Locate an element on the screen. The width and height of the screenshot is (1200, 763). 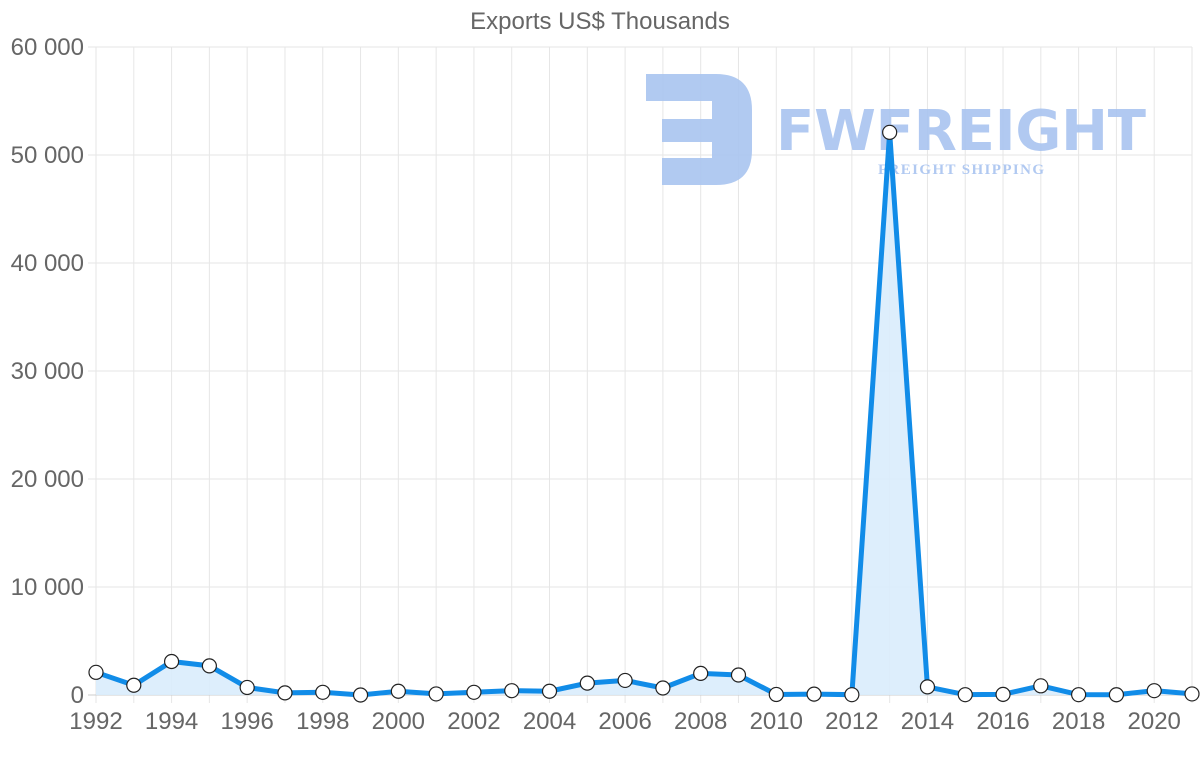
x-tick-label: 2018 is located at coordinates (1078, 721).